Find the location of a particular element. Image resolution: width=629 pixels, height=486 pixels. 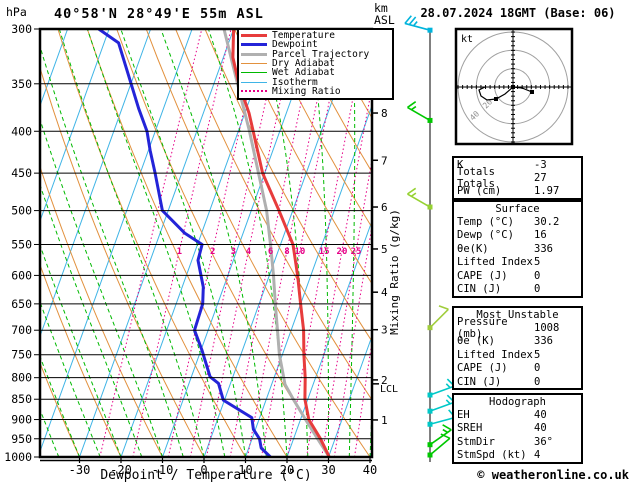

stats-label: Temp (°C) is located at coordinates (485, 222).